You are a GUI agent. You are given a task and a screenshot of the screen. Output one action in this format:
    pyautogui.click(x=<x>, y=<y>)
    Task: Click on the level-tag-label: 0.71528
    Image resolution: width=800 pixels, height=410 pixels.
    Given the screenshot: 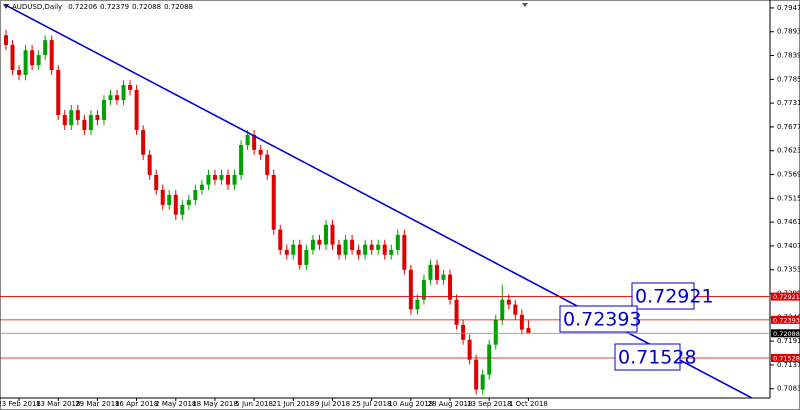 What is the action you would take?
    pyautogui.click(x=786, y=358)
    